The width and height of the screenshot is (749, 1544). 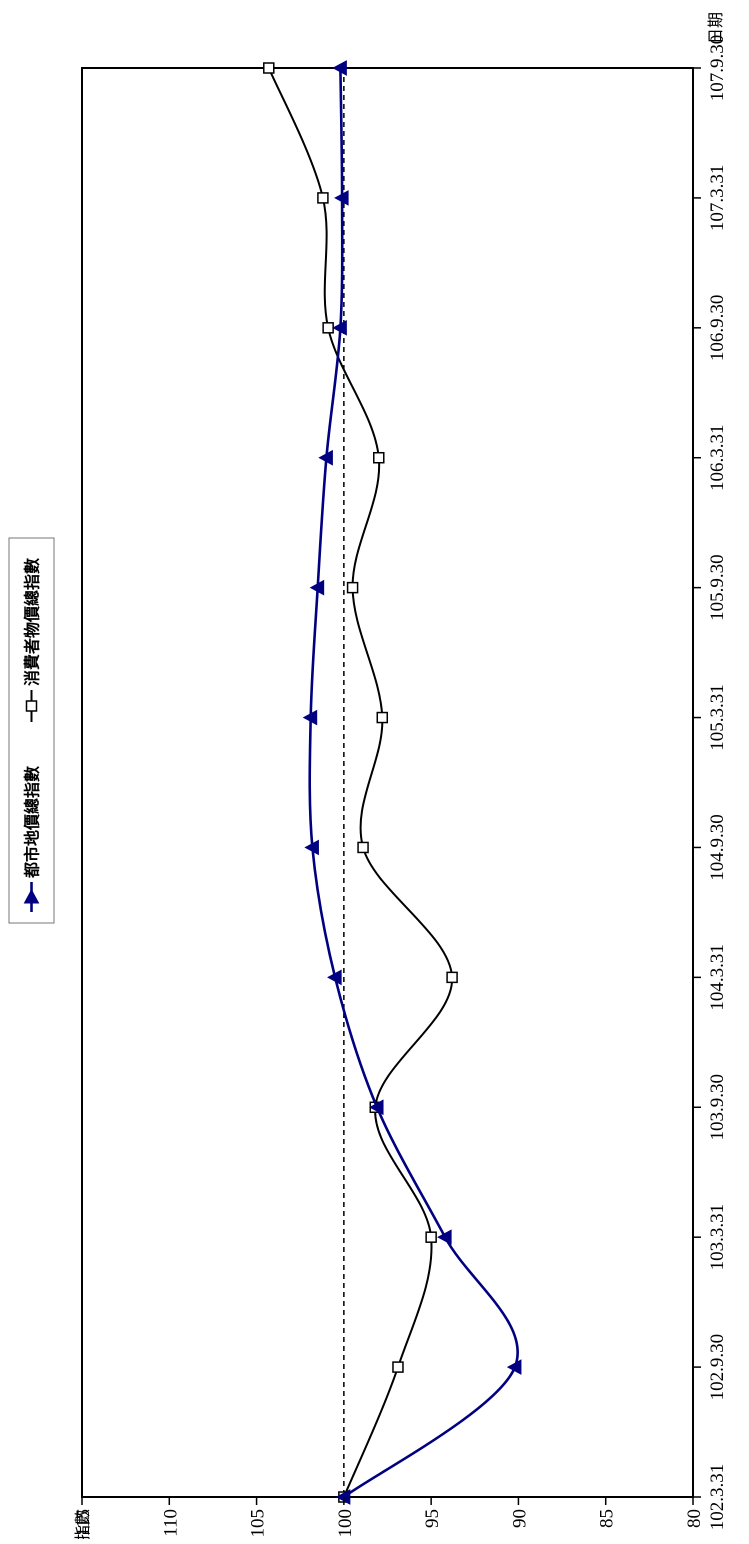 I want to click on category-tick-label: 103.3.31, so click(x=717, y=1237).